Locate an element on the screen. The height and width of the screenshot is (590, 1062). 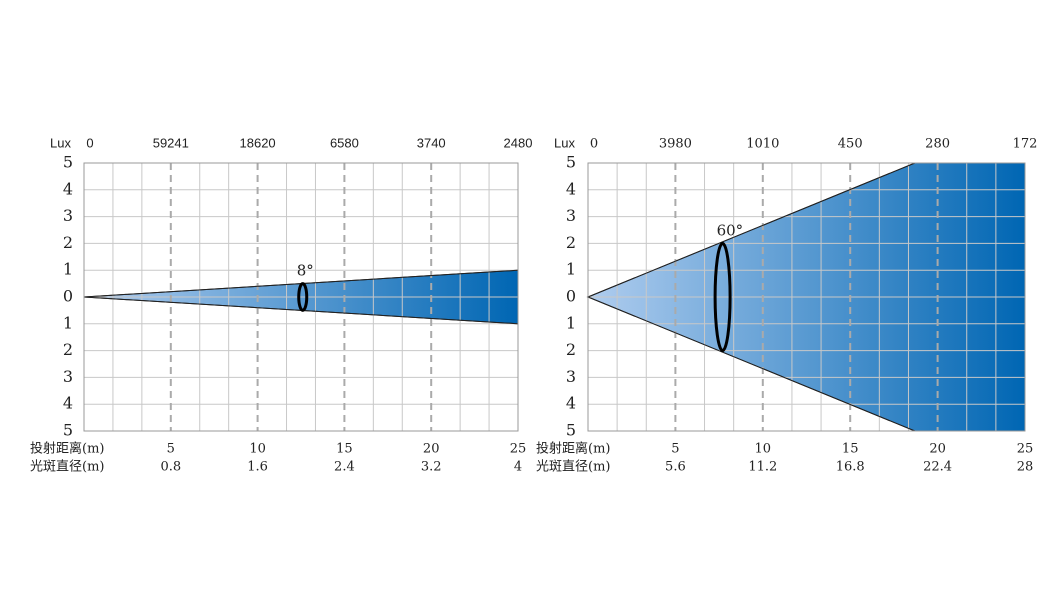
lux-value: 59241 is located at coordinates (171, 142).